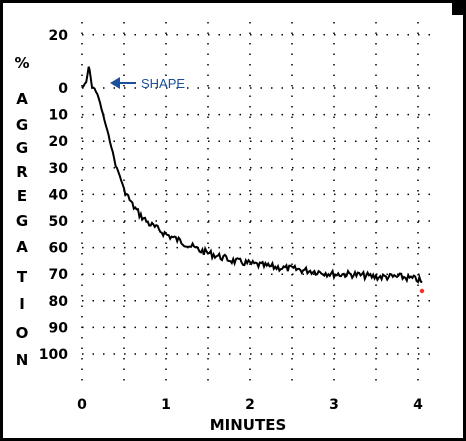  What do you see at coordinates (59, 222) in the screenshot?
I see `y-tick-label: 50` at bounding box center [59, 222].